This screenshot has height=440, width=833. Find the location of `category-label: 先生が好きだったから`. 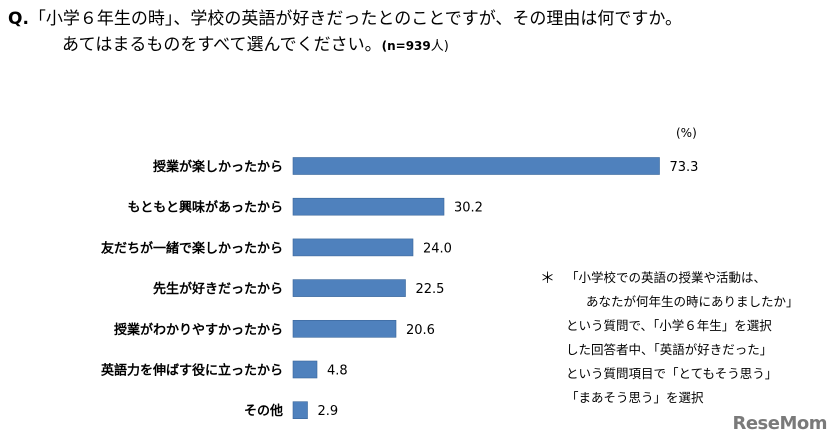

category-label: 先生が好きだったから is located at coordinates (218, 289).